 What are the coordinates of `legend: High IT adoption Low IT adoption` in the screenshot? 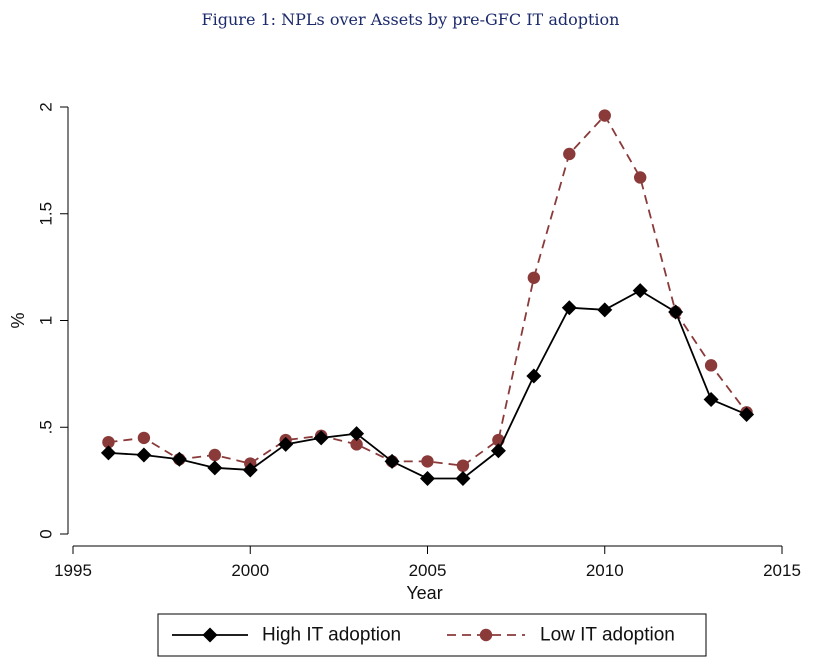 It's located at (432, 635).